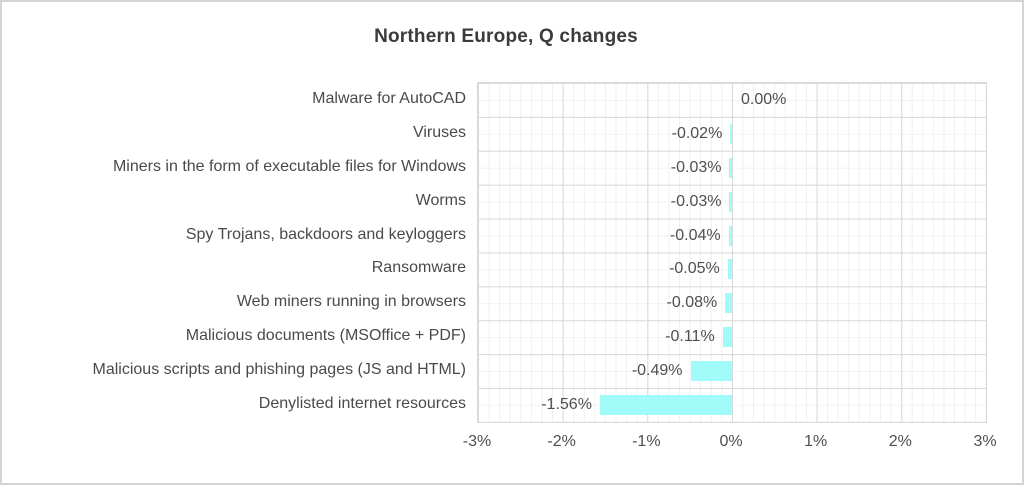 This screenshot has width=1024, height=485. Describe the element at coordinates (694, 269) in the screenshot. I see `value-label: -0.05%` at that location.